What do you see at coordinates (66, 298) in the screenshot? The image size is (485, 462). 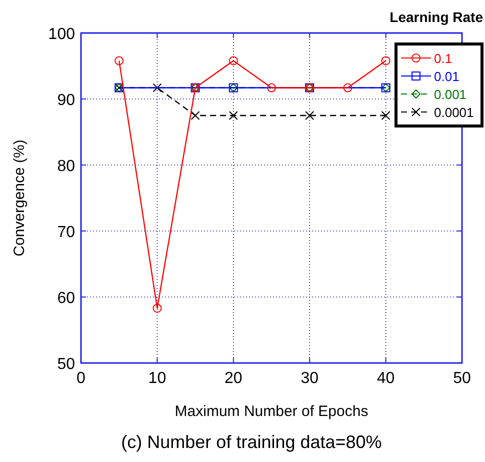 I see `y-tick-label: 60` at bounding box center [66, 298].